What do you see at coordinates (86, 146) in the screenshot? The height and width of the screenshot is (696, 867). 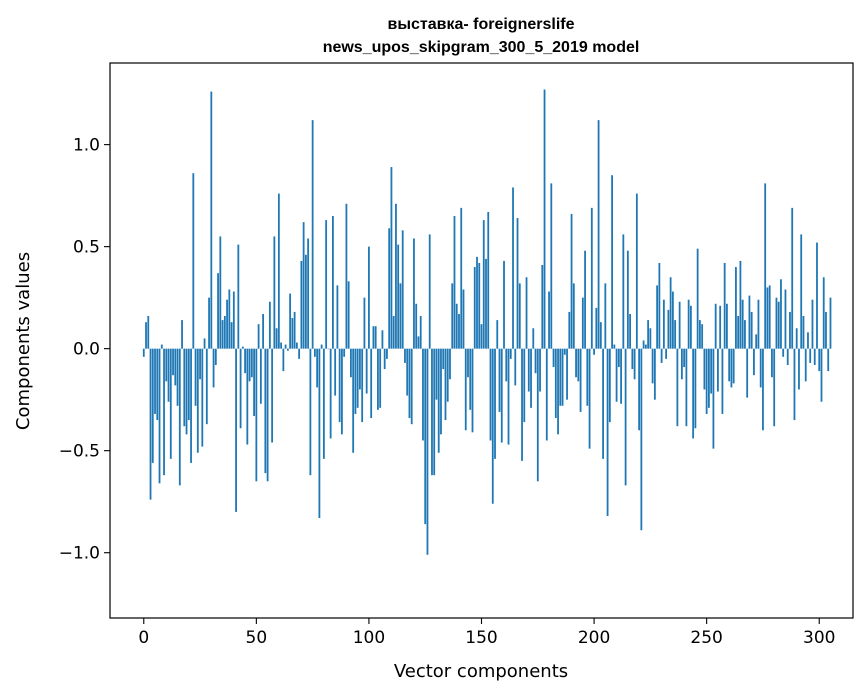 I see `y-tick-label: 1.0` at bounding box center [86, 146].